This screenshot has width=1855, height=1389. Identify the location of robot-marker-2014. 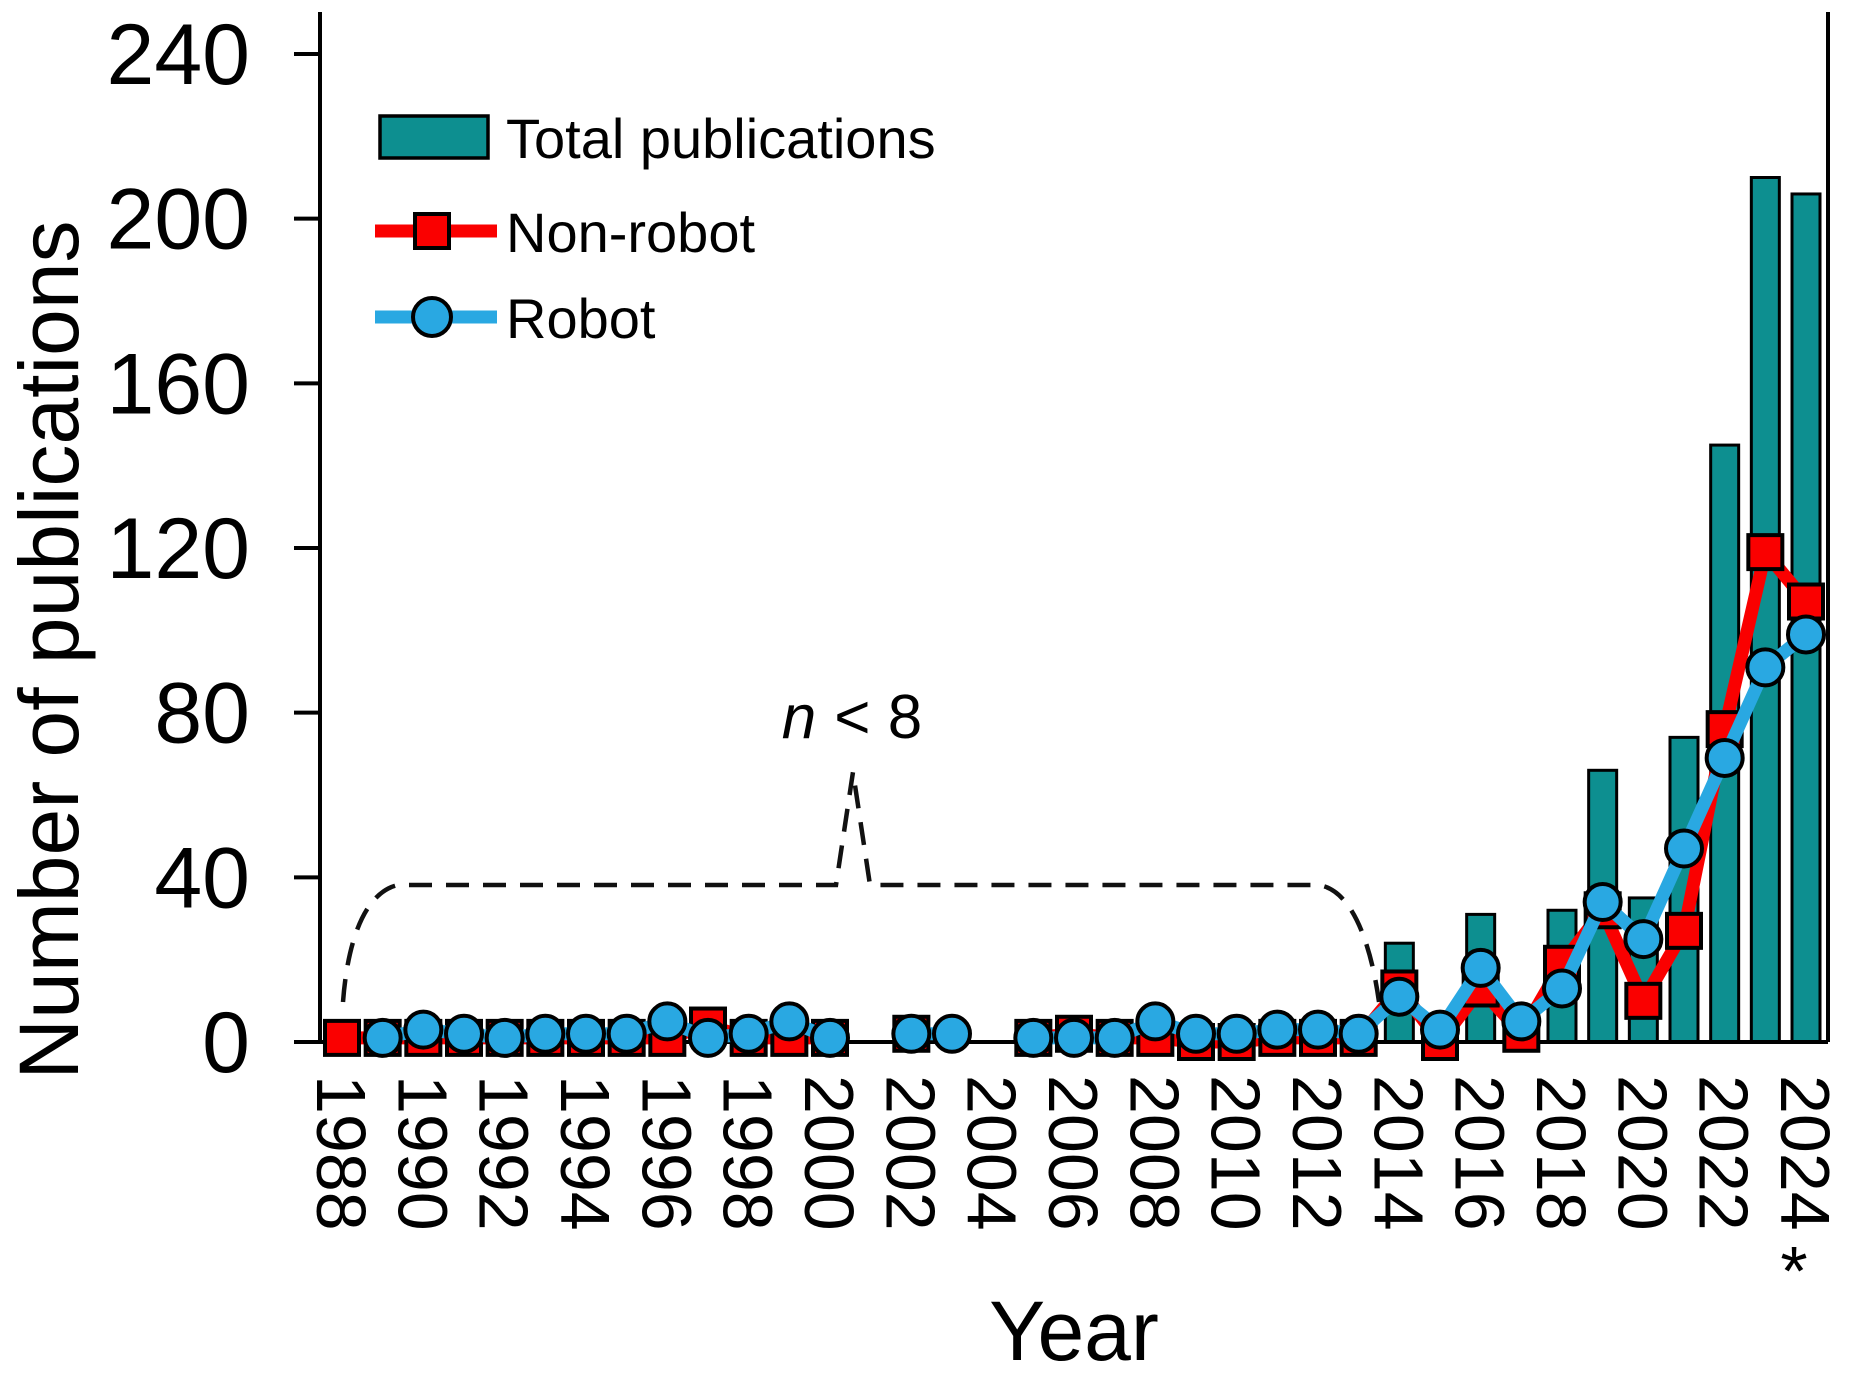
(1399, 996).